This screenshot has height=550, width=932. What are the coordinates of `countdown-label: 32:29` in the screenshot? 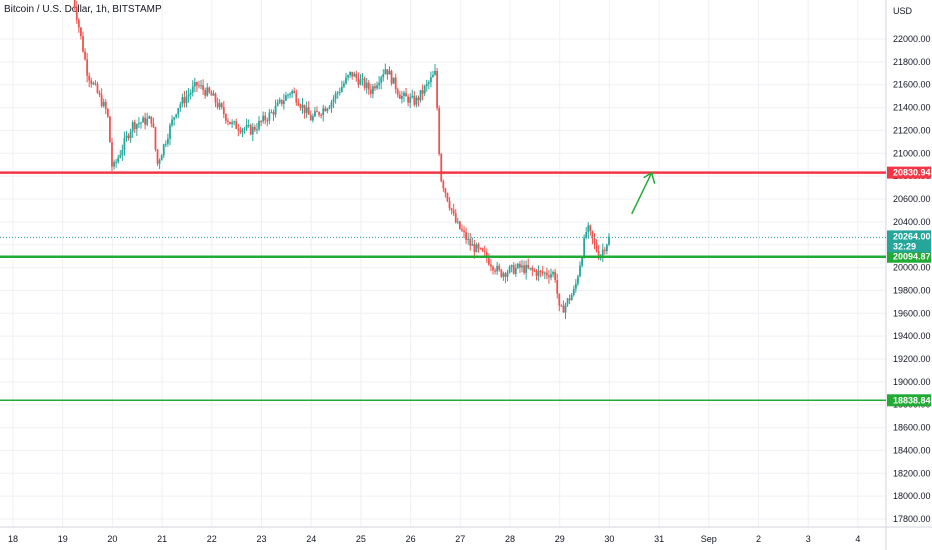 It's located at (904, 246).